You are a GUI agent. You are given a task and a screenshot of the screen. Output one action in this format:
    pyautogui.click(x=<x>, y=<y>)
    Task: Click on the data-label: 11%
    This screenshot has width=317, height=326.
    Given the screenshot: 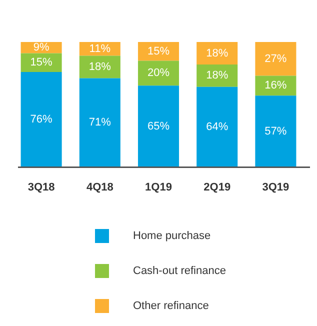 What is the action you would take?
    pyautogui.click(x=100, y=48)
    